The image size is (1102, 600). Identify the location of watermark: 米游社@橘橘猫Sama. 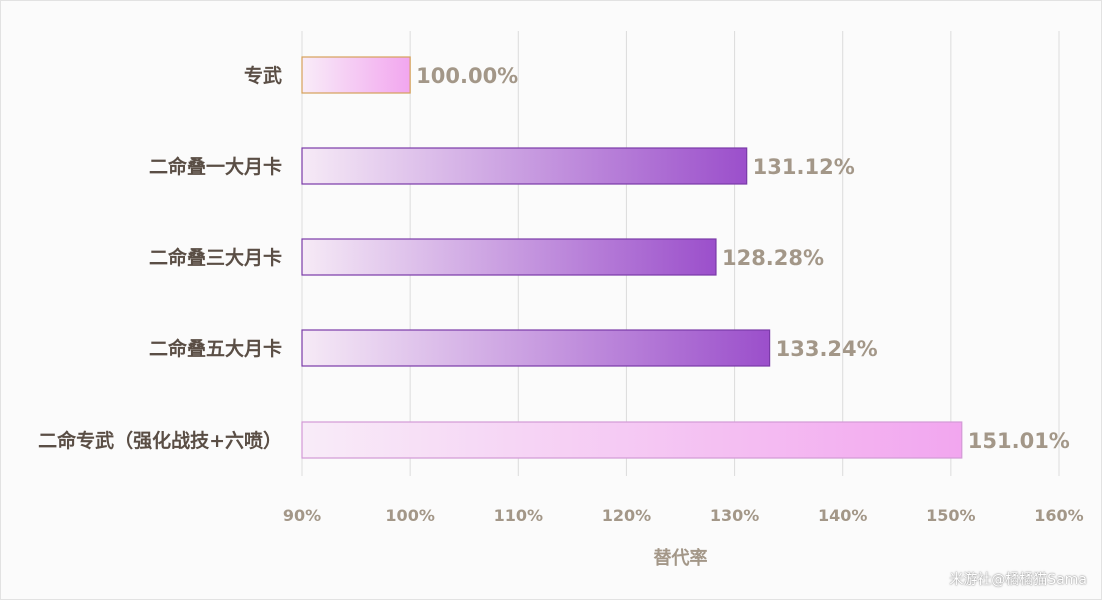
(1018, 580).